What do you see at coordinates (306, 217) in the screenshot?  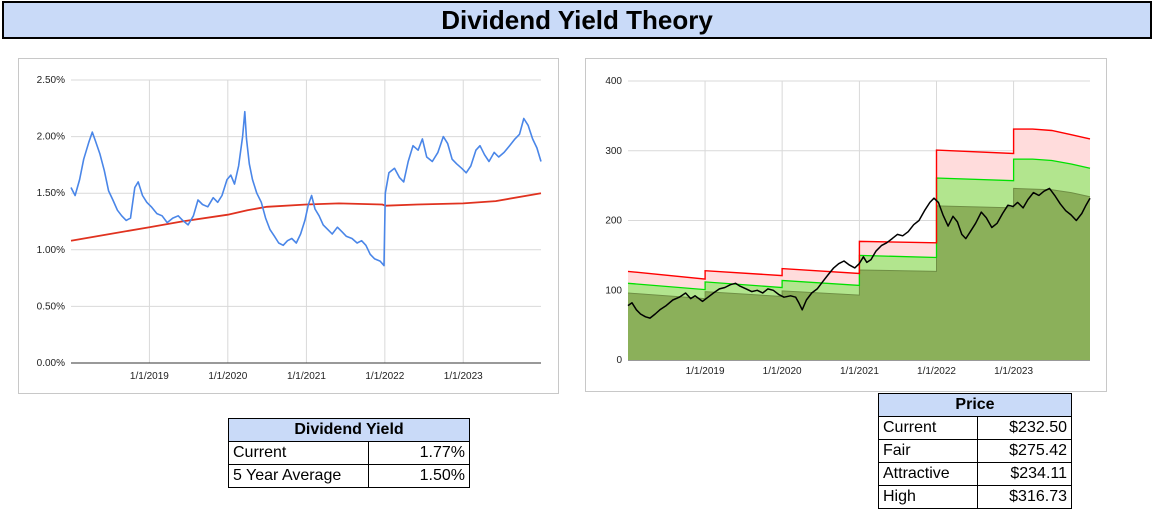 I see `five-year-average-line` at bounding box center [306, 217].